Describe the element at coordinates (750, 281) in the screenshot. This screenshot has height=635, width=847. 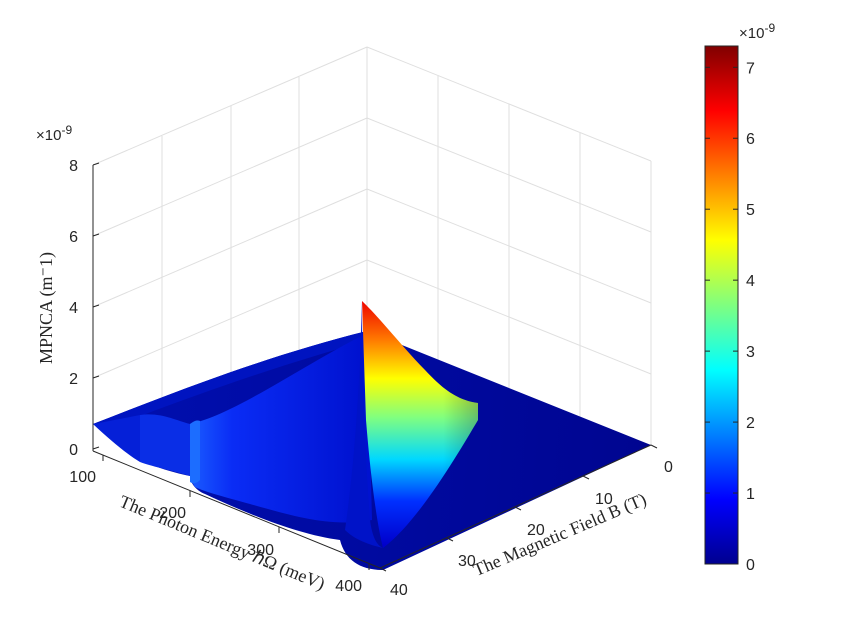
I see `colorbar-tick-label: 4` at that location.